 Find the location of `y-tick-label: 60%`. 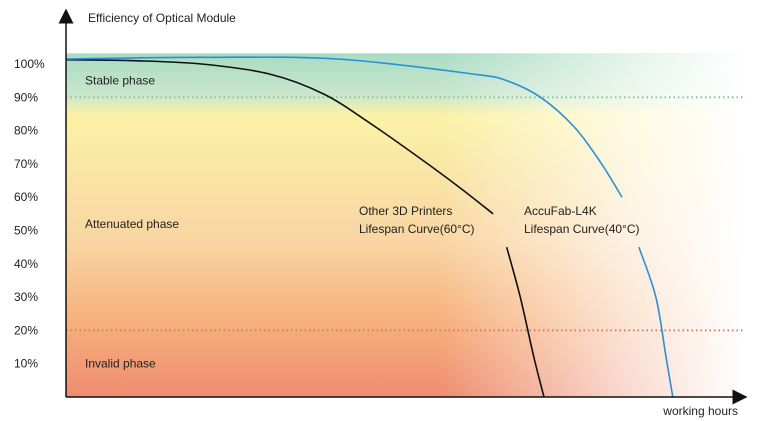

y-tick-label: 60% is located at coordinates (26, 197).